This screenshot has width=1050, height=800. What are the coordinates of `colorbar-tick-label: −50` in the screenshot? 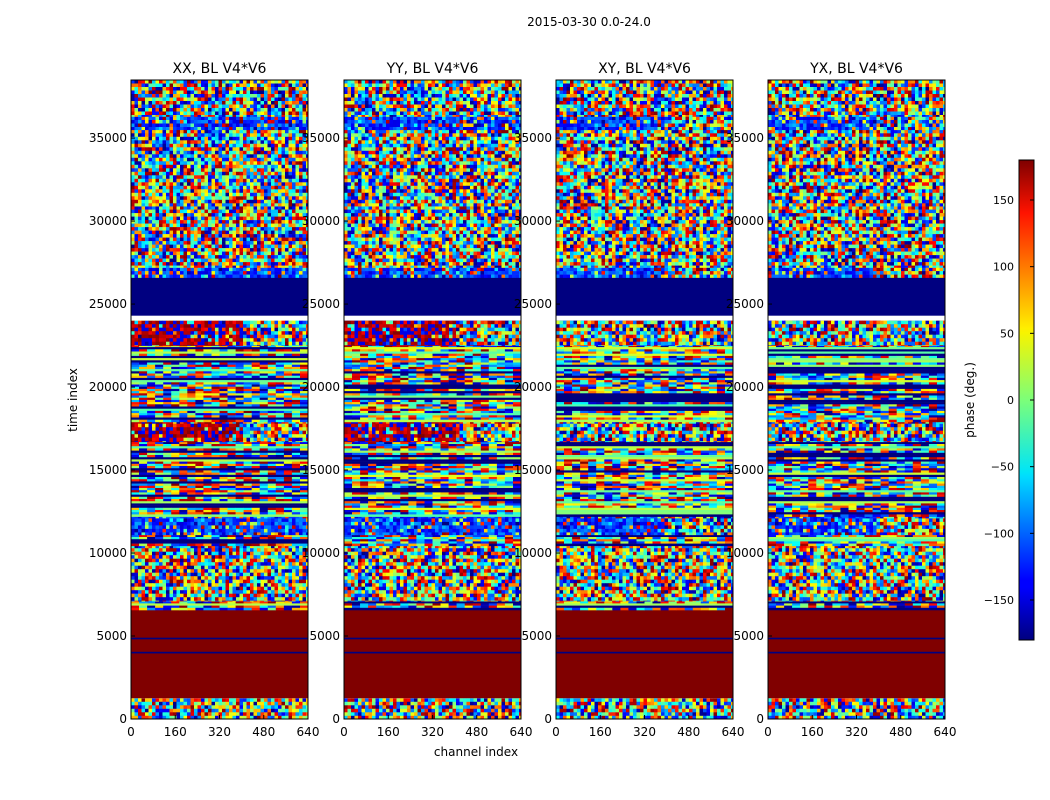 It's located at (1002, 467).